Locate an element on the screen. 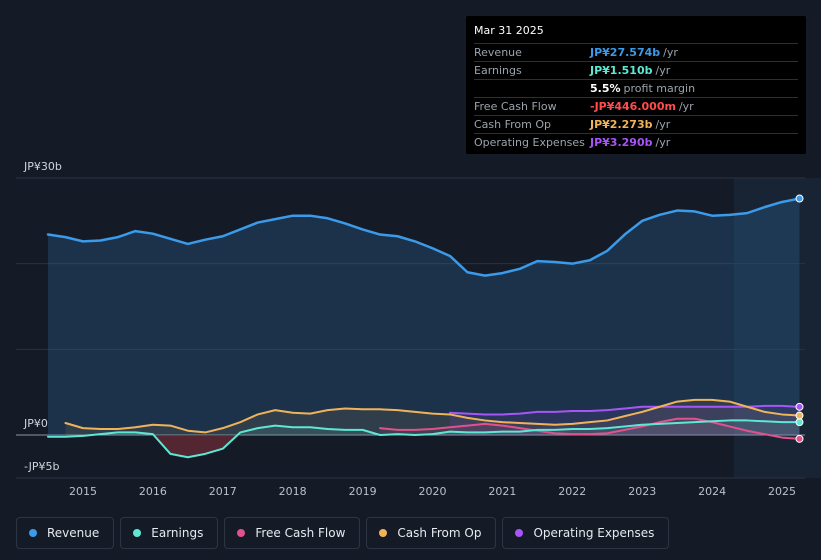  end-dot-revenue is located at coordinates (799, 198).